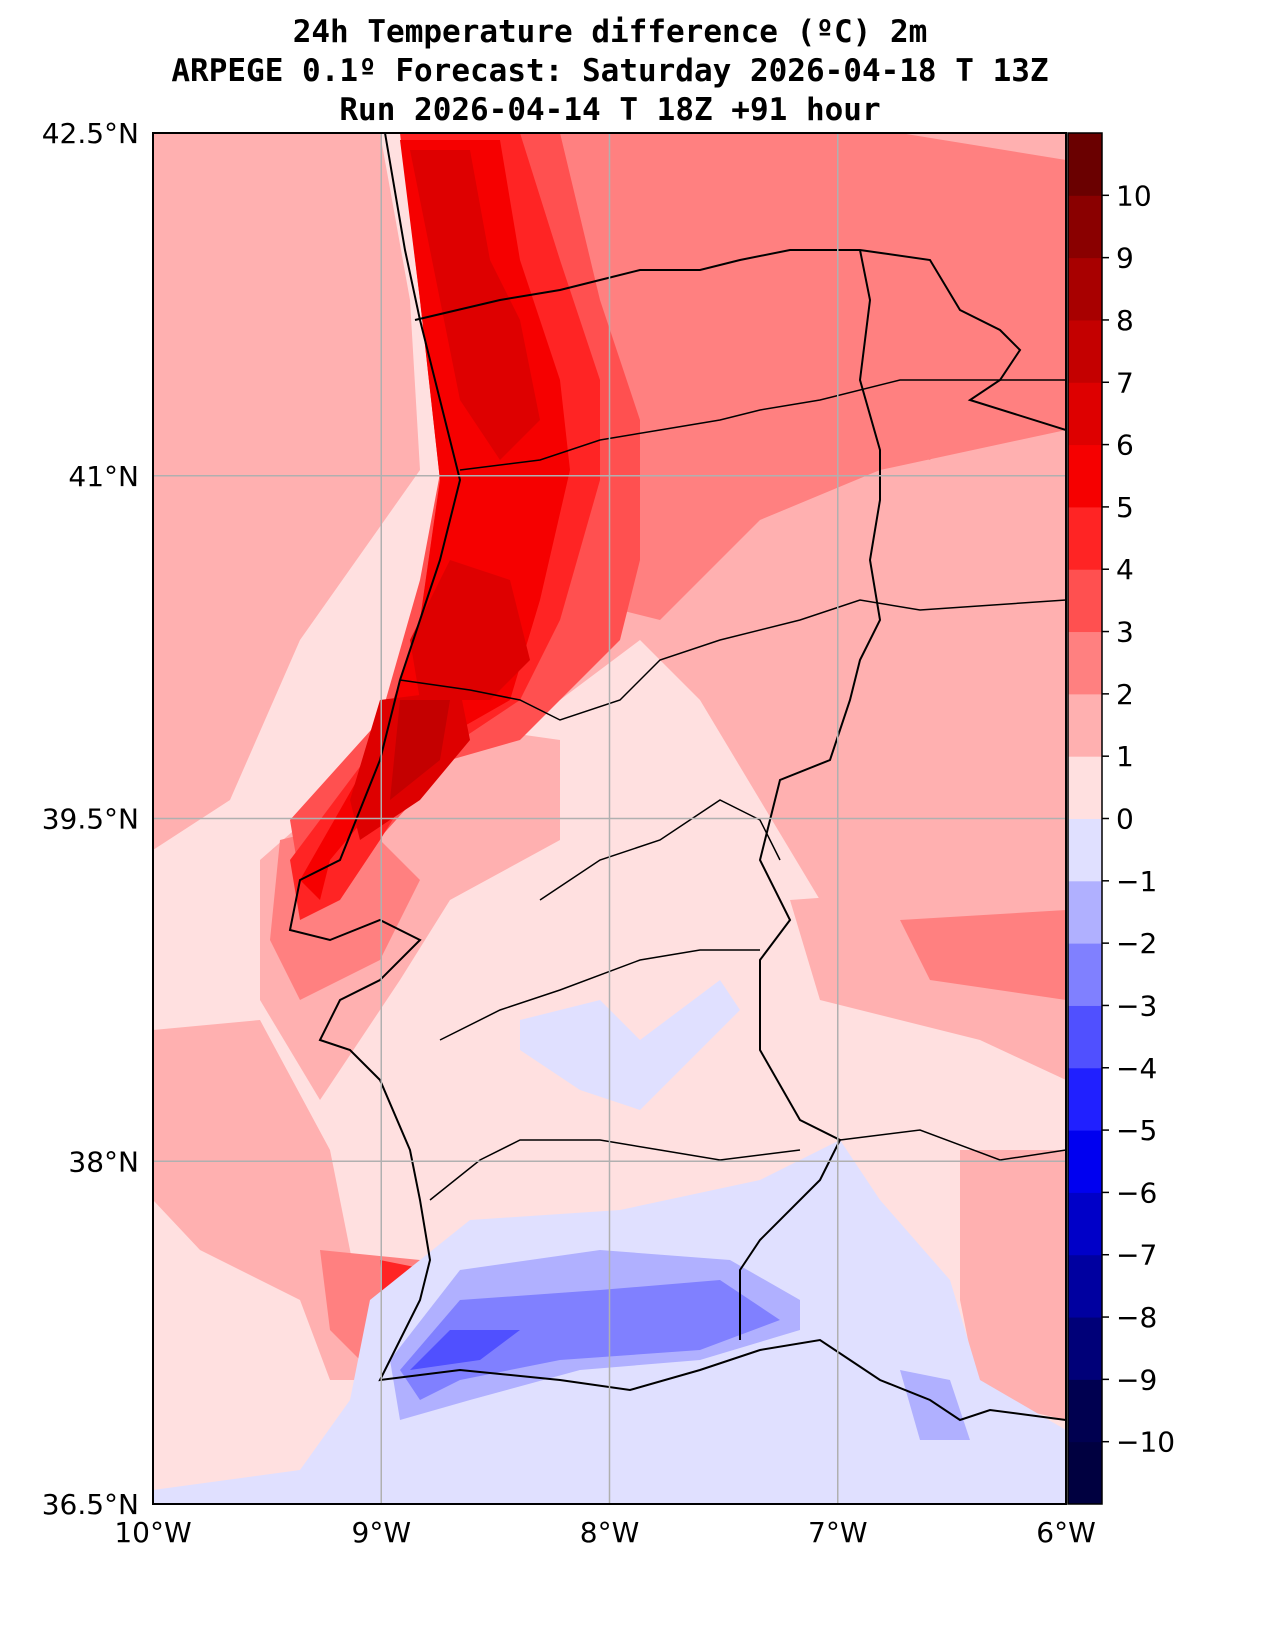 Image resolution: width=1267 pixels, height=1646 pixels. What do you see at coordinates (1125, 507) in the screenshot?
I see `colorbar-tick-label: 5` at bounding box center [1125, 507].